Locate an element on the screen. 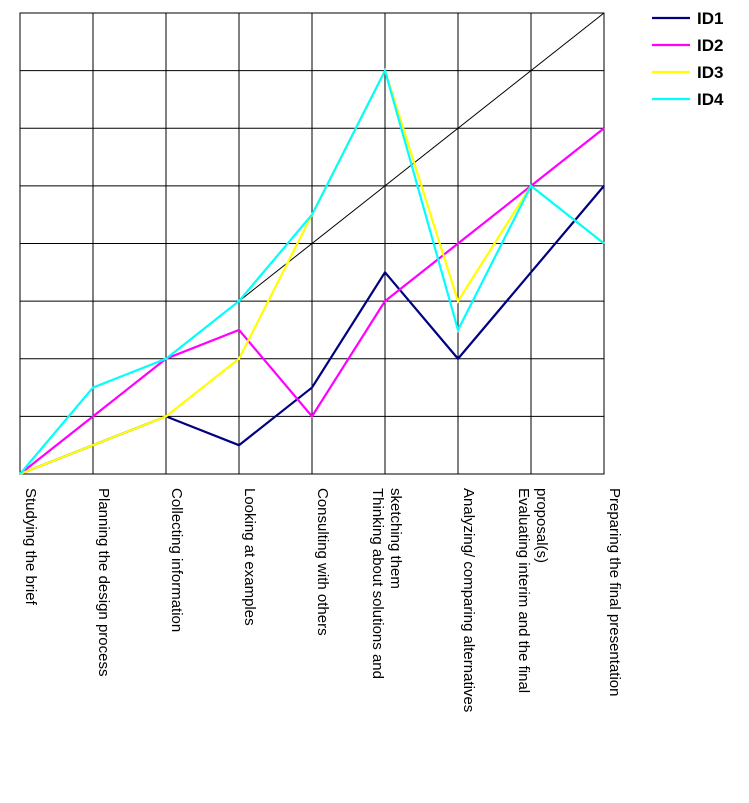  x-tick-label: Collecting information is located at coordinates (176, 560).